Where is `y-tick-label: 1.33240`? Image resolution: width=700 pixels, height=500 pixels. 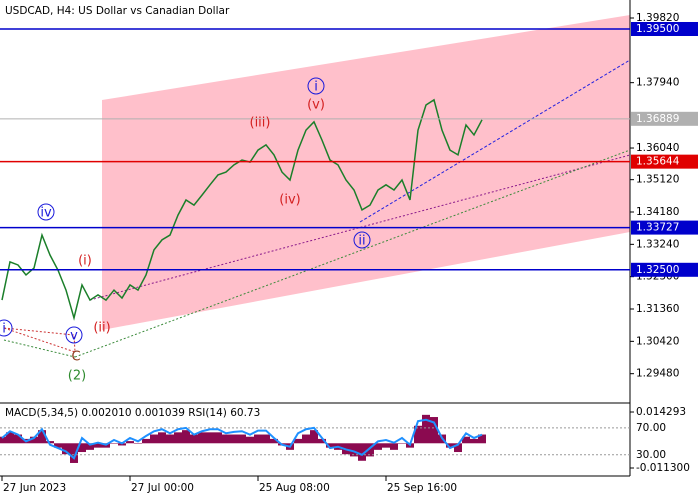 y-tick-label: 1.33240 is located at coordinates (657, 244).